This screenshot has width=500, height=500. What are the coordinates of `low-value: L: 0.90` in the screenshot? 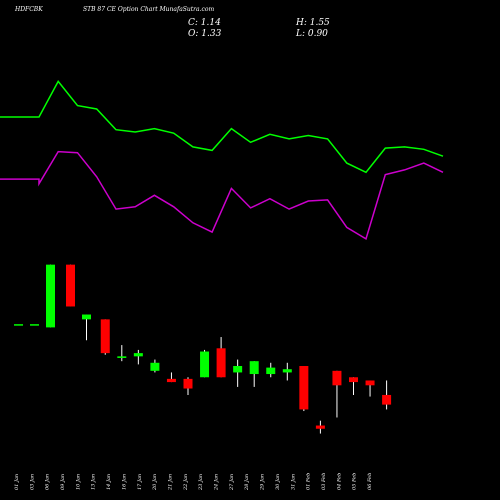 It's located at (311, 34).